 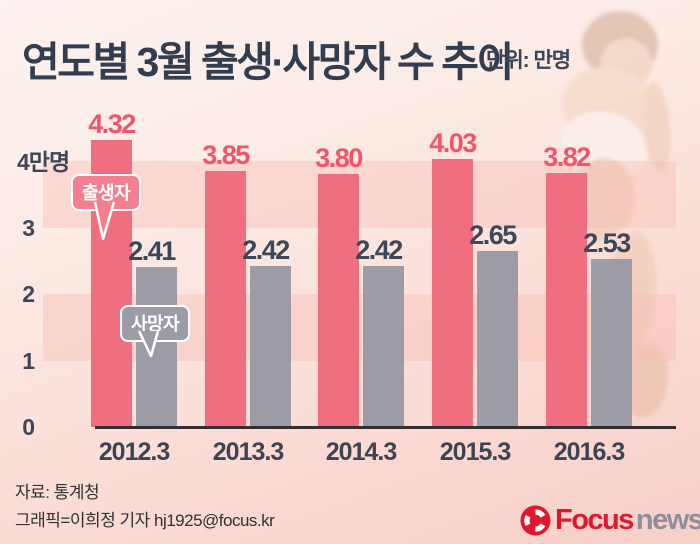 I want to click on unit-label: 단위: 만명, so click(x=528, y=60).